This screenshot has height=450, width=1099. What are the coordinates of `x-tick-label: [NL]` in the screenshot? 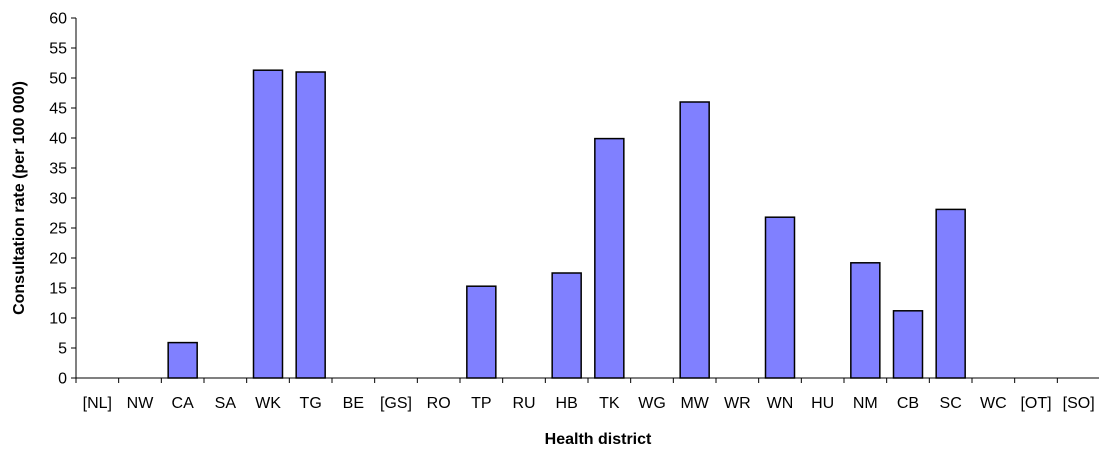 It's located at (97, 403).